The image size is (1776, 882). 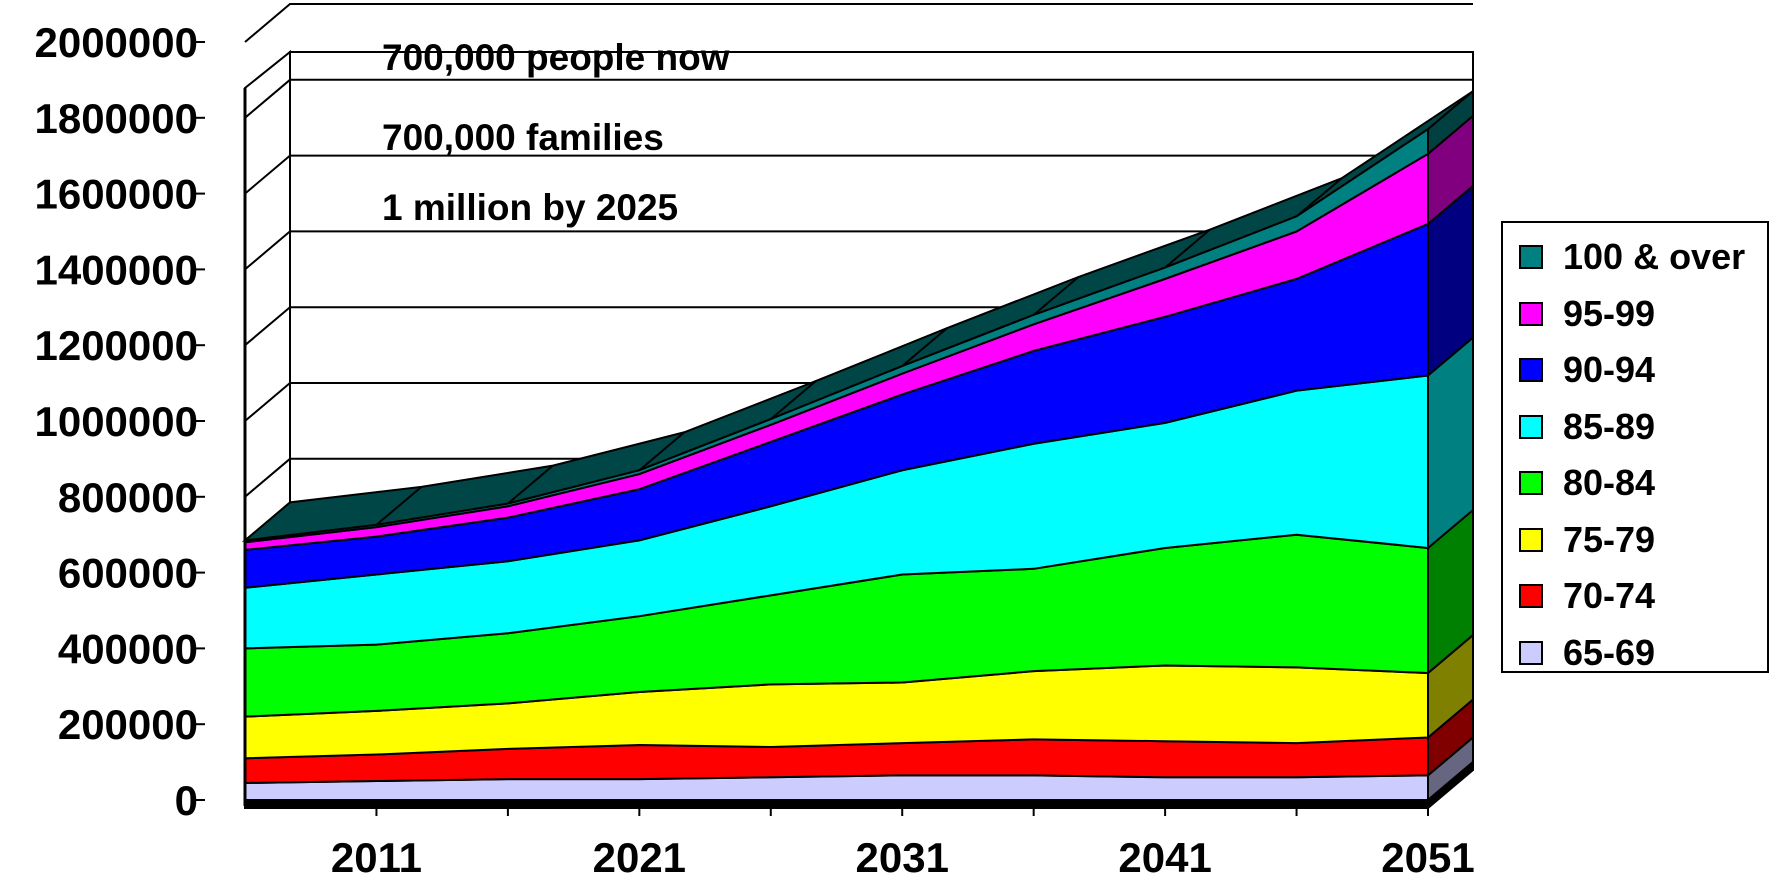 What do you see at coordinates (639, 857) in the screenshot?
I see `x-tick-label: 2021` at bounding box center [639, 857].